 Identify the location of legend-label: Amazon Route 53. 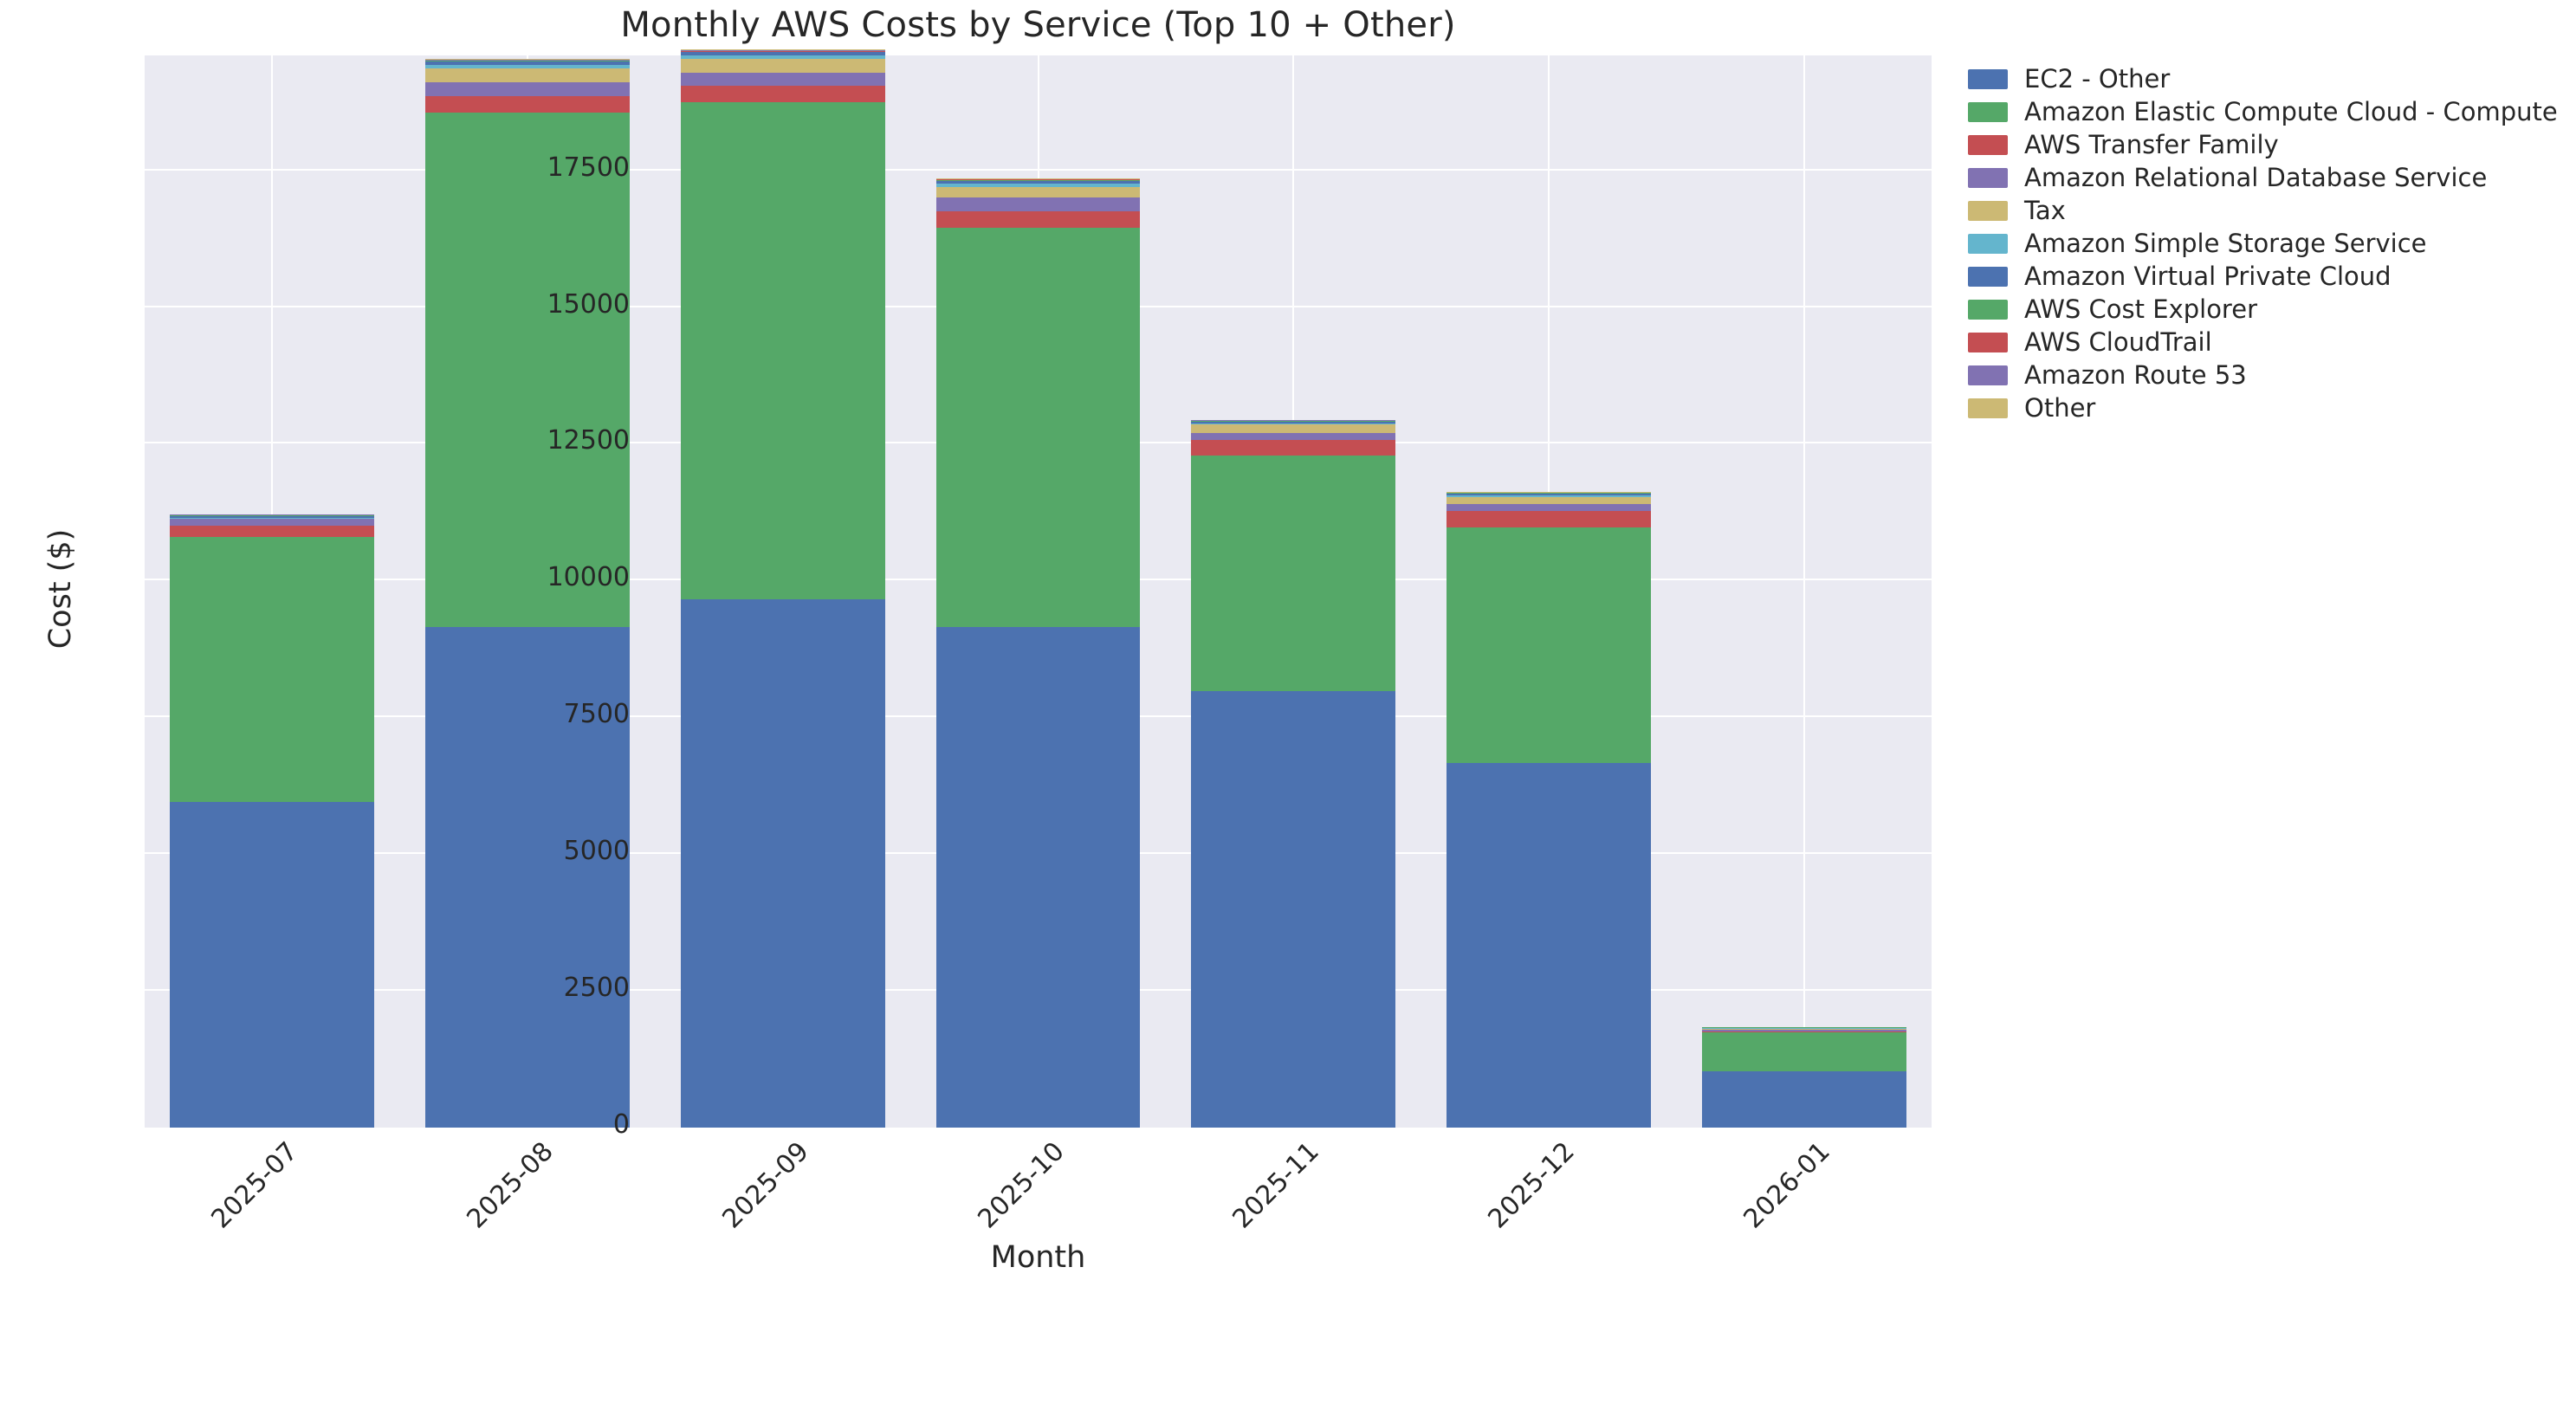
(2135, 375).